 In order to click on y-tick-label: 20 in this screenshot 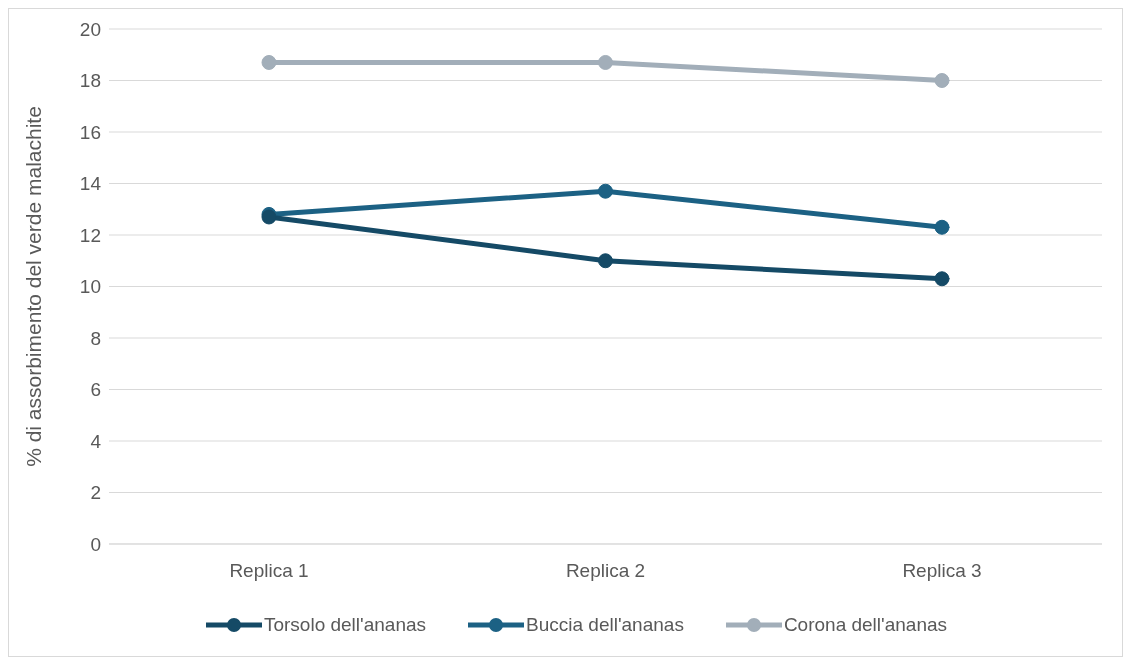, I will do `click(90, 29)`.